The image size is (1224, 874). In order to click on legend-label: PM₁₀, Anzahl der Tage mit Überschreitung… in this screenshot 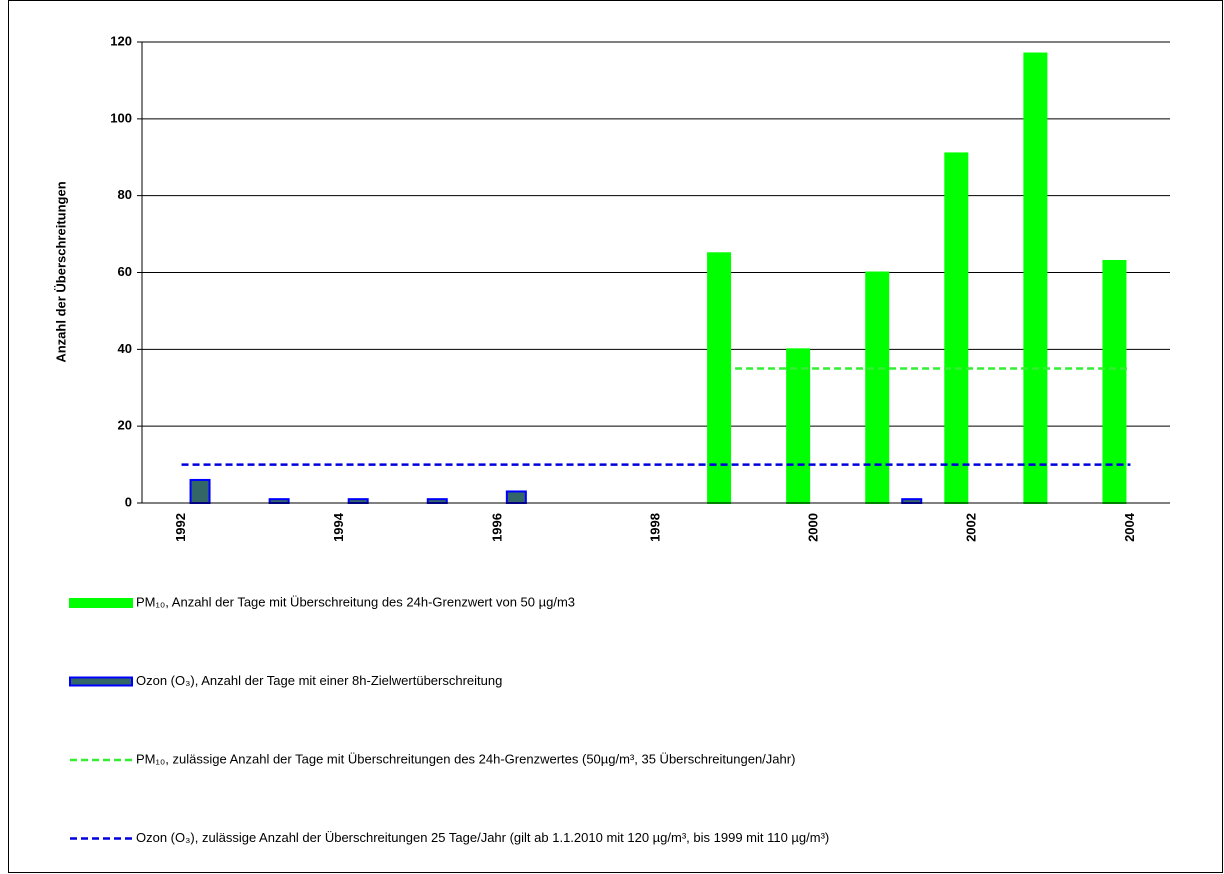, I will do `click(355, 601)`.